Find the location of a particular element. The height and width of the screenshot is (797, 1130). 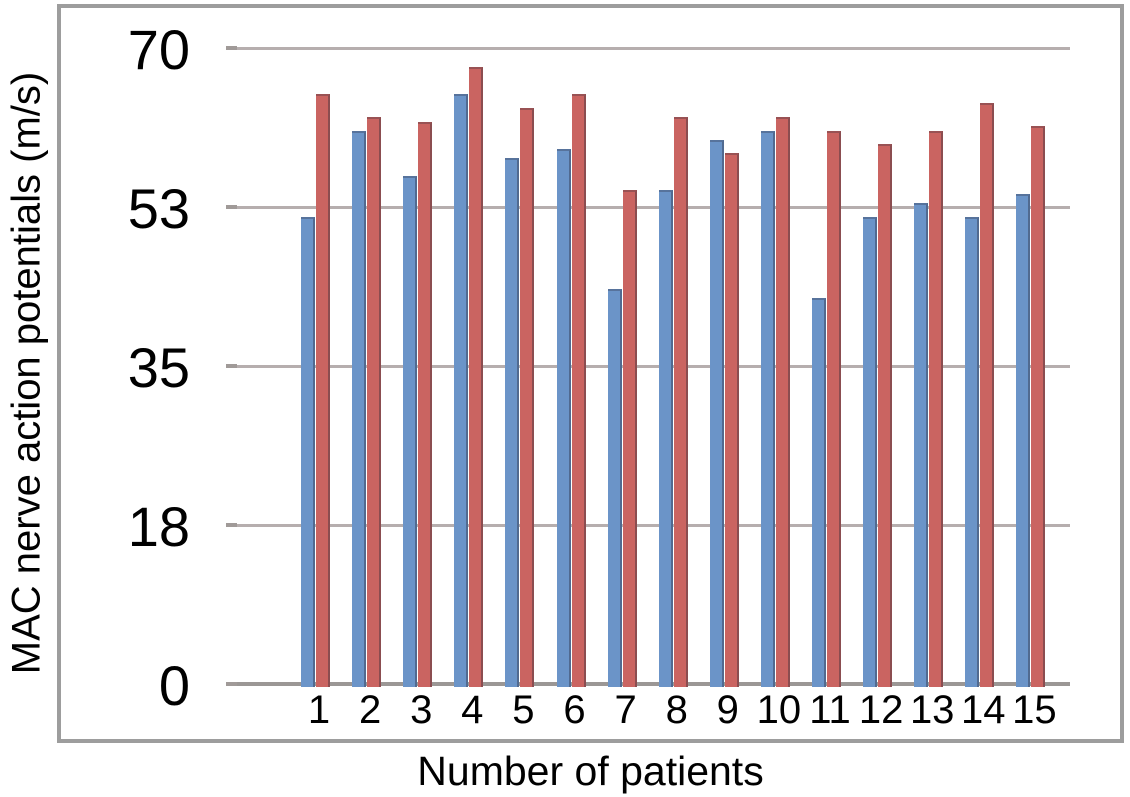

x-tick-label: 6 is located at coordinates (574, 710).